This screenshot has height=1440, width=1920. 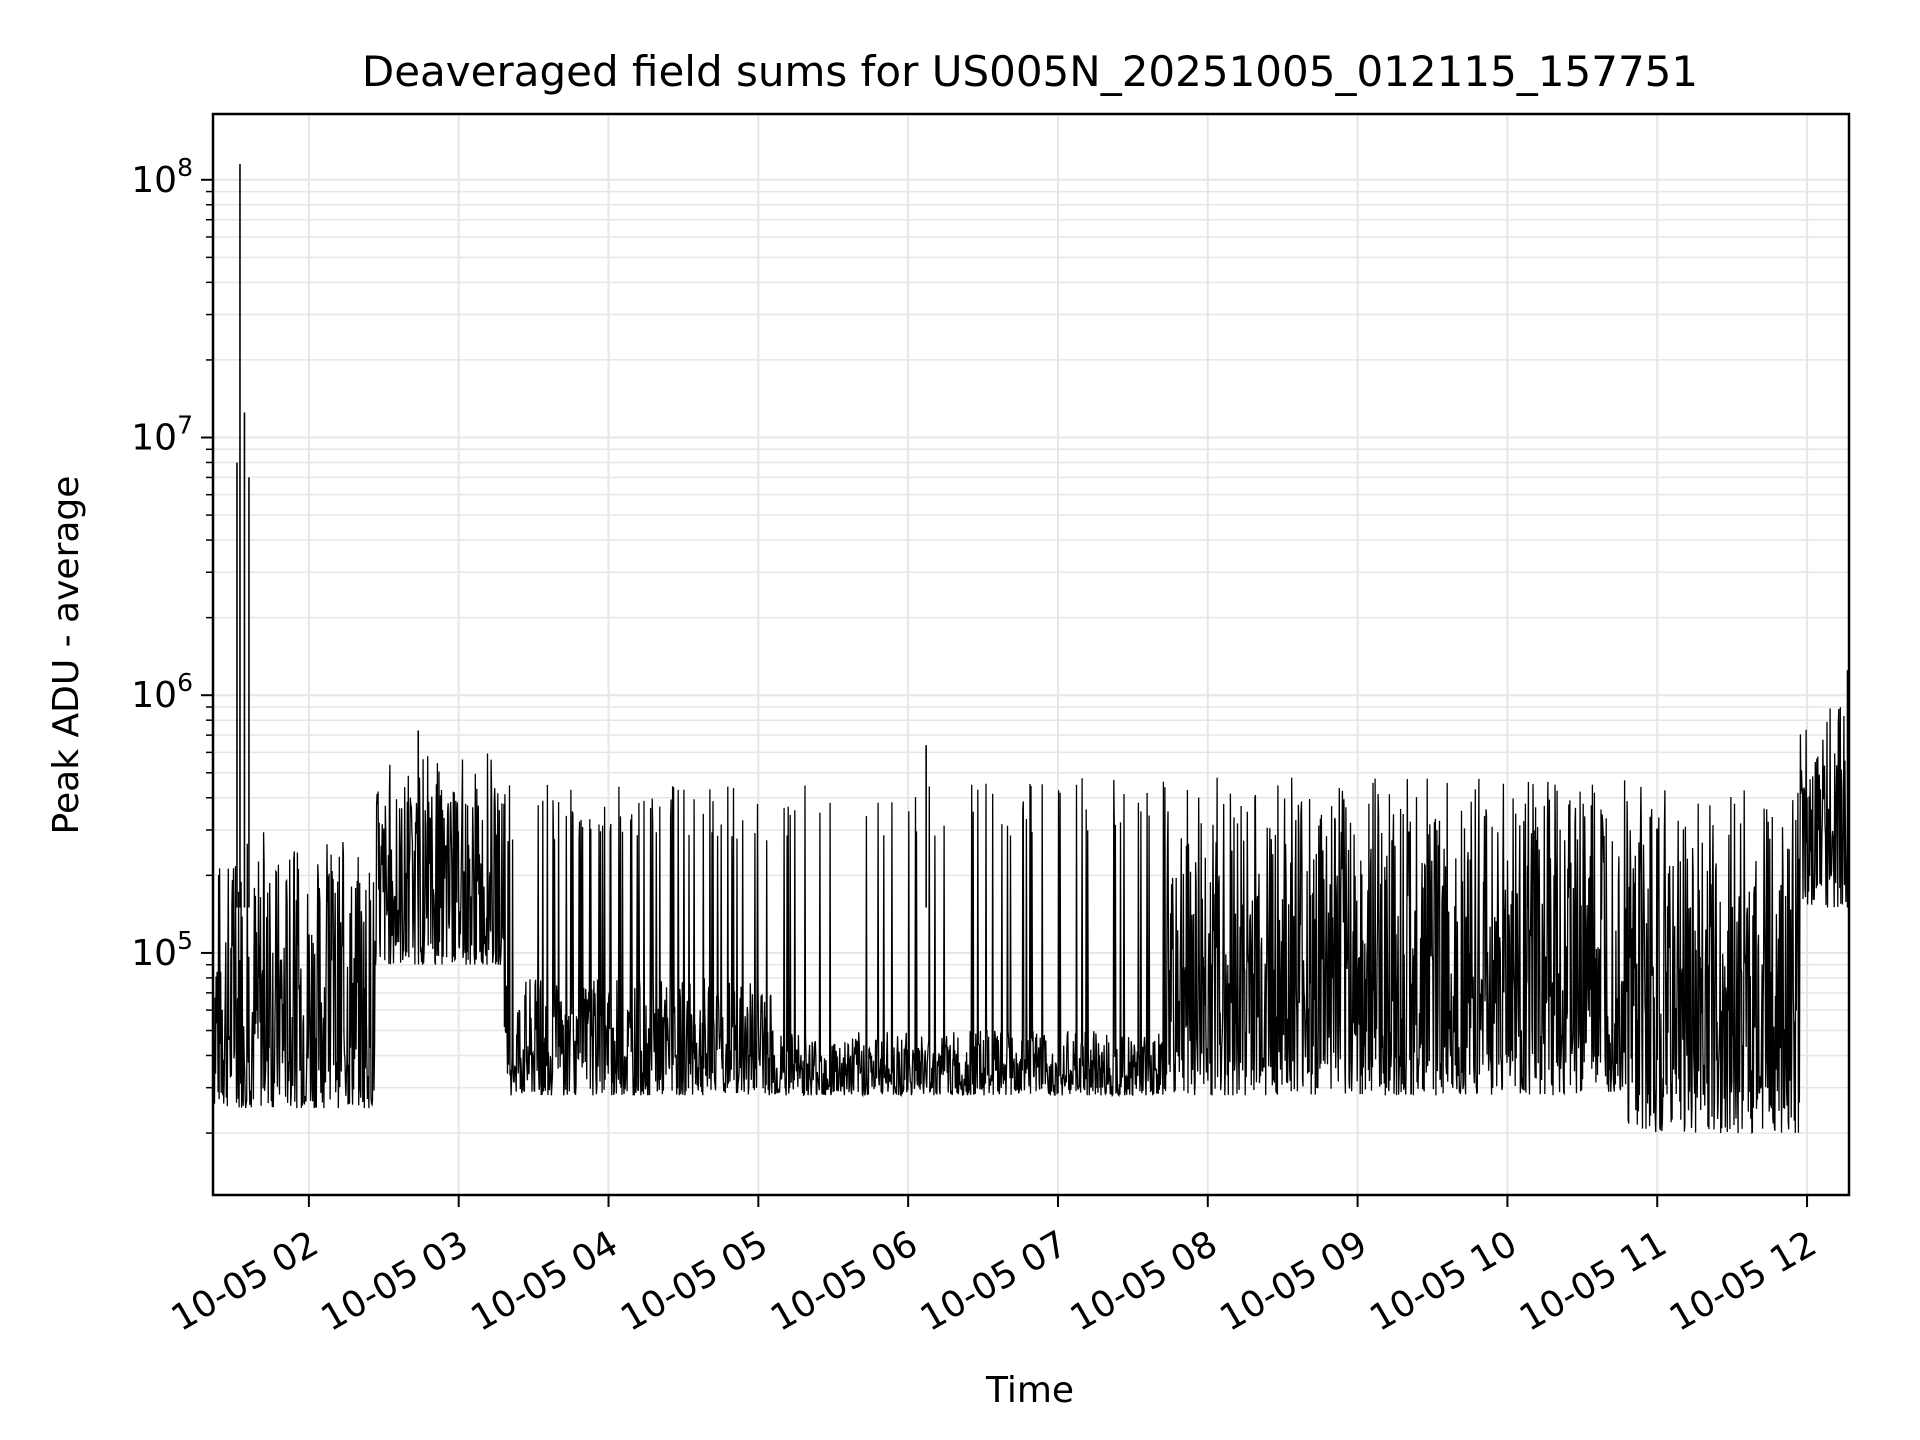 I want to click on x-axis-label: Time, so click(x=1029, y=1390).